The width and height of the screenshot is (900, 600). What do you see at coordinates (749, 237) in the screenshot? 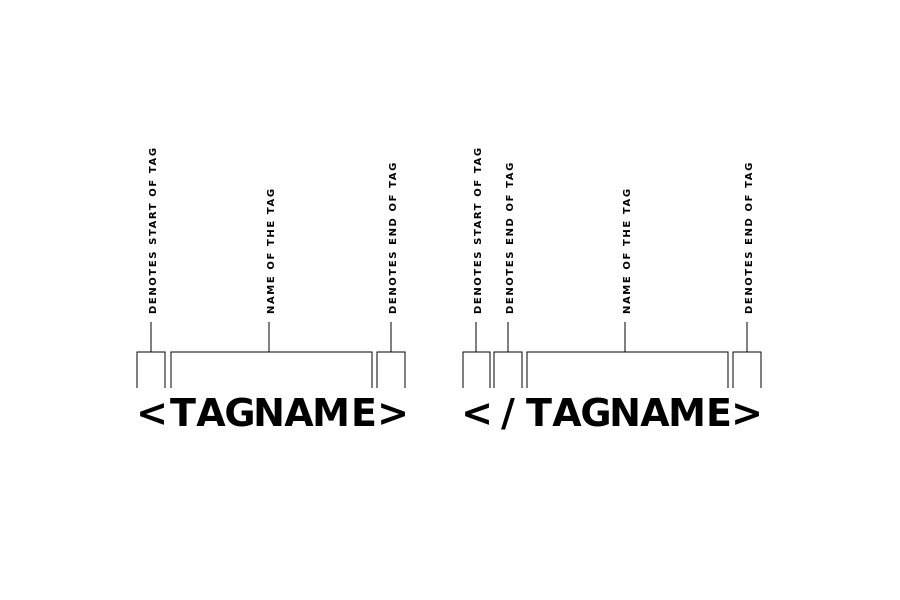
I see `close-end-label: DENOTES END OF TAG` at bounding box center [749, 237].